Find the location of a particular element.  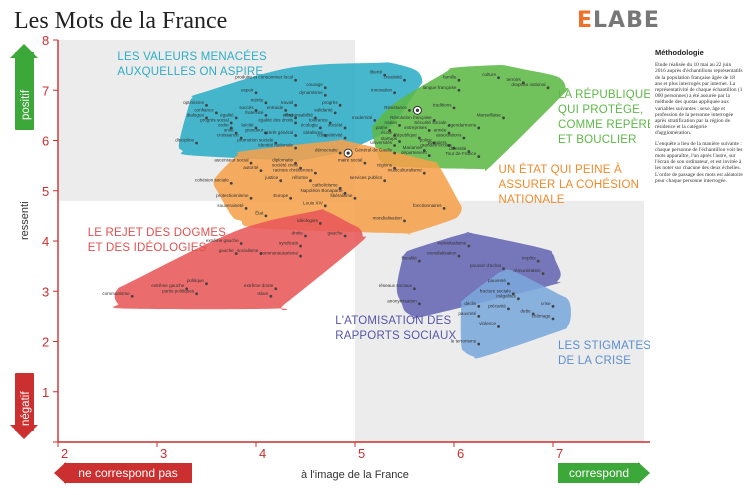

data-point-label: terroirs is located at coordinates (514, 79).